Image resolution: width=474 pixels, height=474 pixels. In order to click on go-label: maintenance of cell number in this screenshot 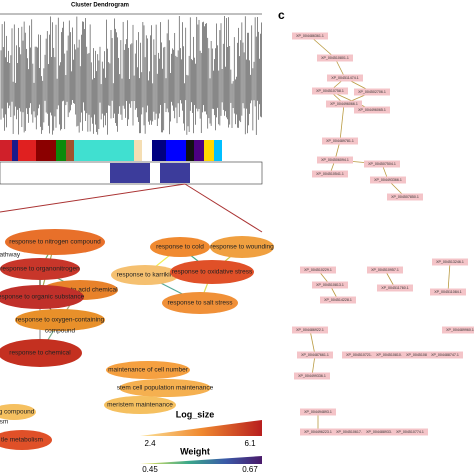, I will do `click(148, 370)`.